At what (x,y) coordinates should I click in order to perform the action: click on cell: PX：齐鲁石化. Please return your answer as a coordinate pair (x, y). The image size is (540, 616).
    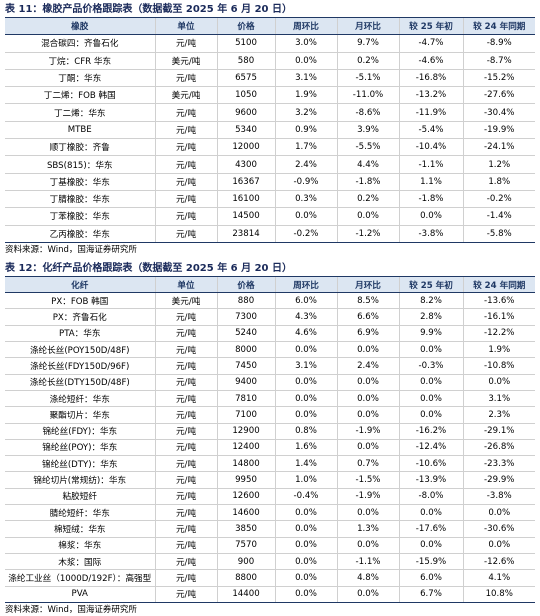
    Looking at the image, I should click on (80, 317).